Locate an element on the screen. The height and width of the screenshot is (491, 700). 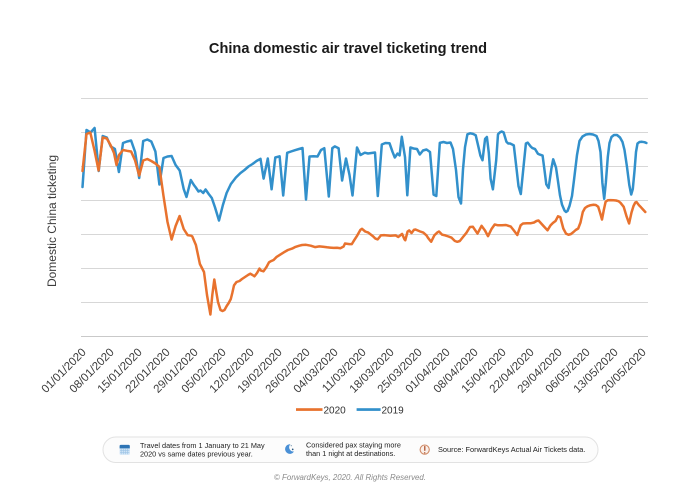
svg-text:Travel dates from 1 January to: Travel dates from 1 January to 21 May is located at coordinates (202, 445).